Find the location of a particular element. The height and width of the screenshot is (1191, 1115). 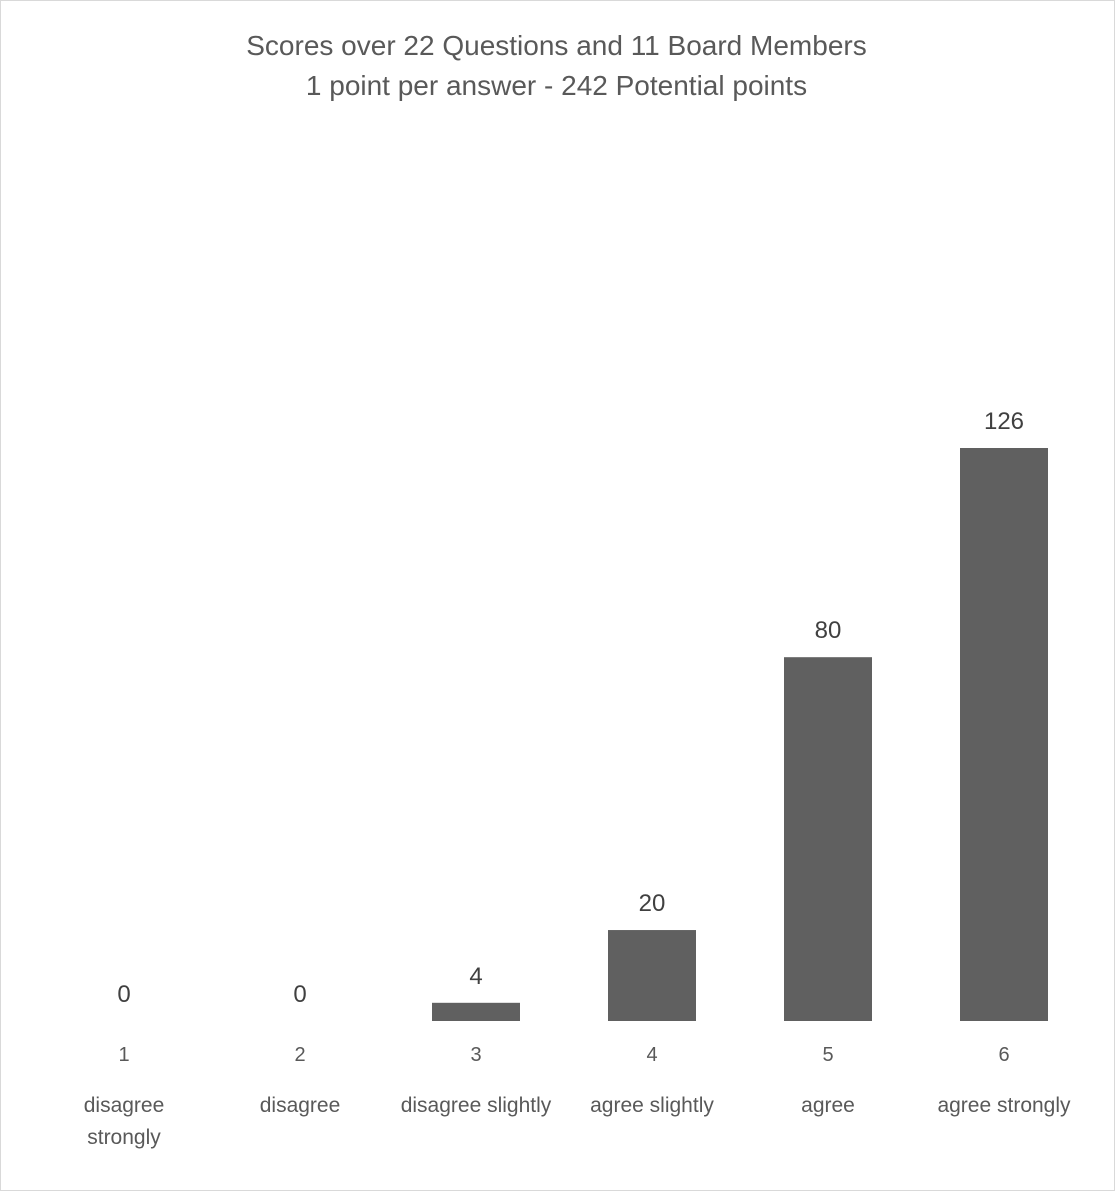

data-label-2: 0 is located at coordinates (299, 994).